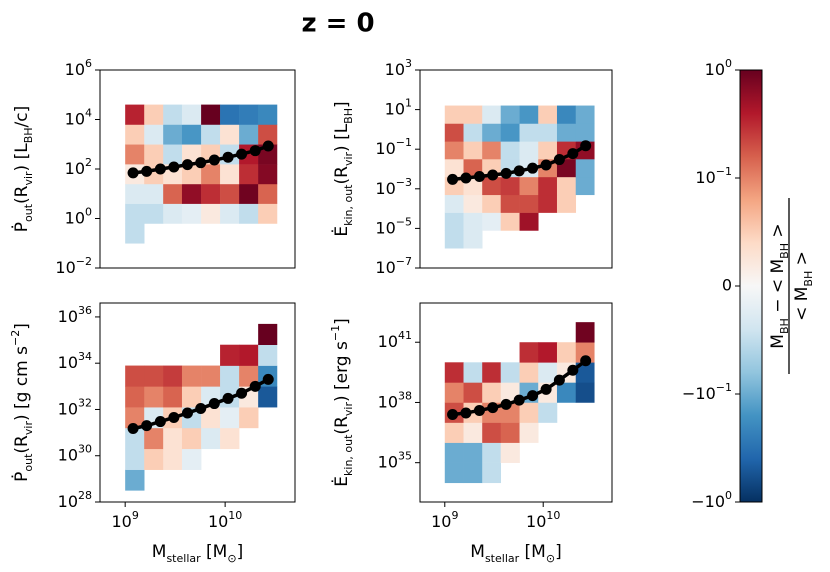 The image size is (830, 572). I want to click on tick-label: 10³, so click(398, 68).